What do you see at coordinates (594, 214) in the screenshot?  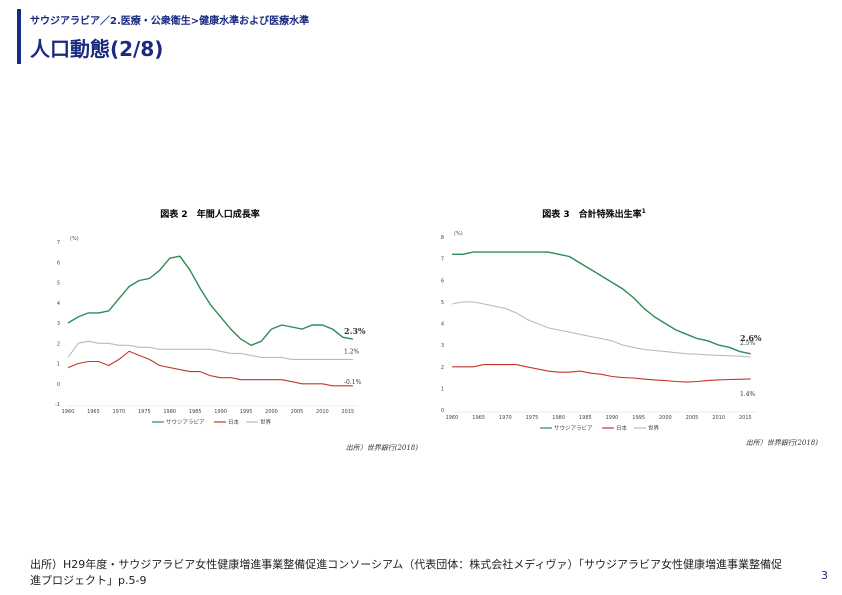 I see `chart-title: 図表 3 合計特殊出生率1` at bounding box center [594, 214].